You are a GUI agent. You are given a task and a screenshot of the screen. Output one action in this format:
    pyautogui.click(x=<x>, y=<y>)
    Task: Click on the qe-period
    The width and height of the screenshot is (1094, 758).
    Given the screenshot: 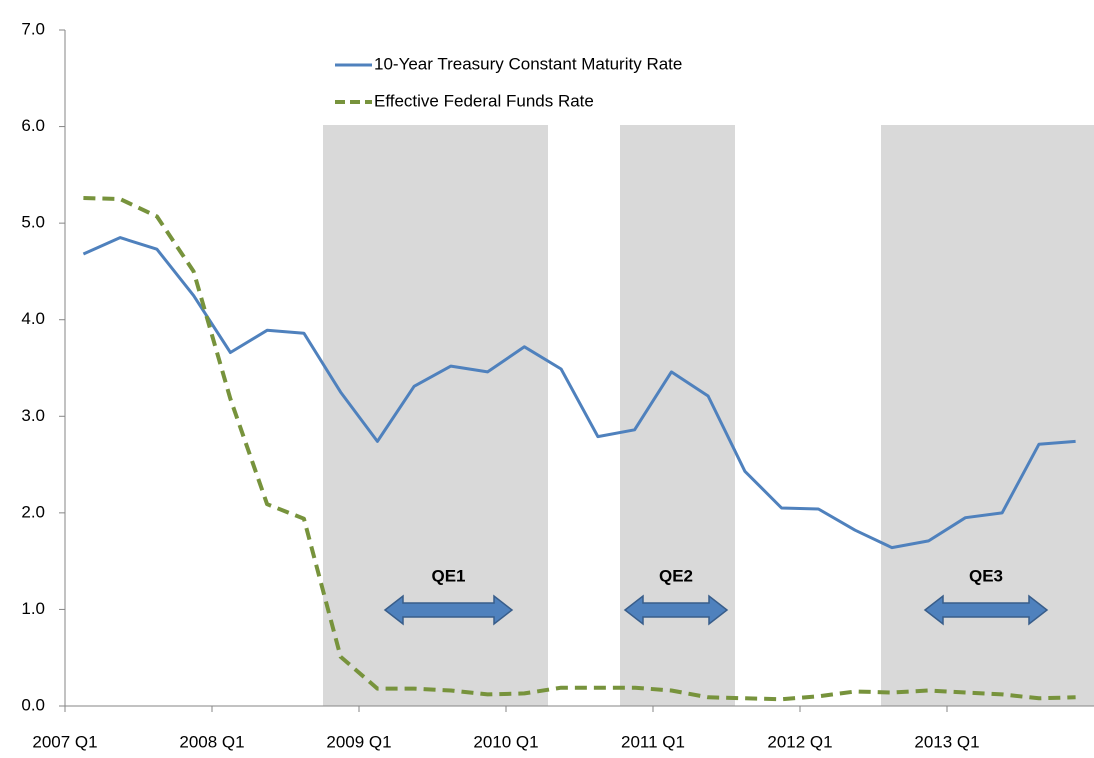 What is the action you would take?
    pyautogui.click(x=987, y=415)
    